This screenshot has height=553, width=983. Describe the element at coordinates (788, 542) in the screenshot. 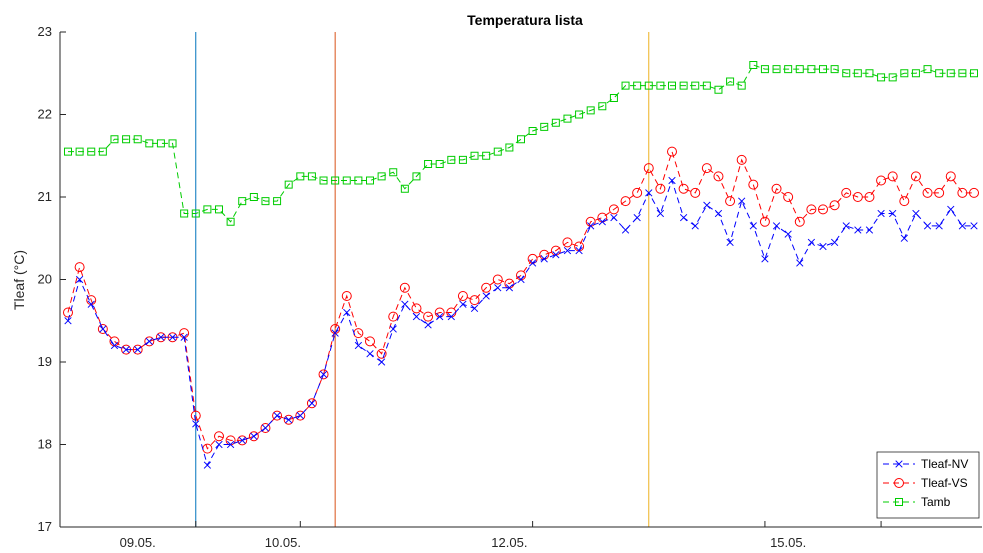

I see `x-tick-label: 15.05.` at that location.